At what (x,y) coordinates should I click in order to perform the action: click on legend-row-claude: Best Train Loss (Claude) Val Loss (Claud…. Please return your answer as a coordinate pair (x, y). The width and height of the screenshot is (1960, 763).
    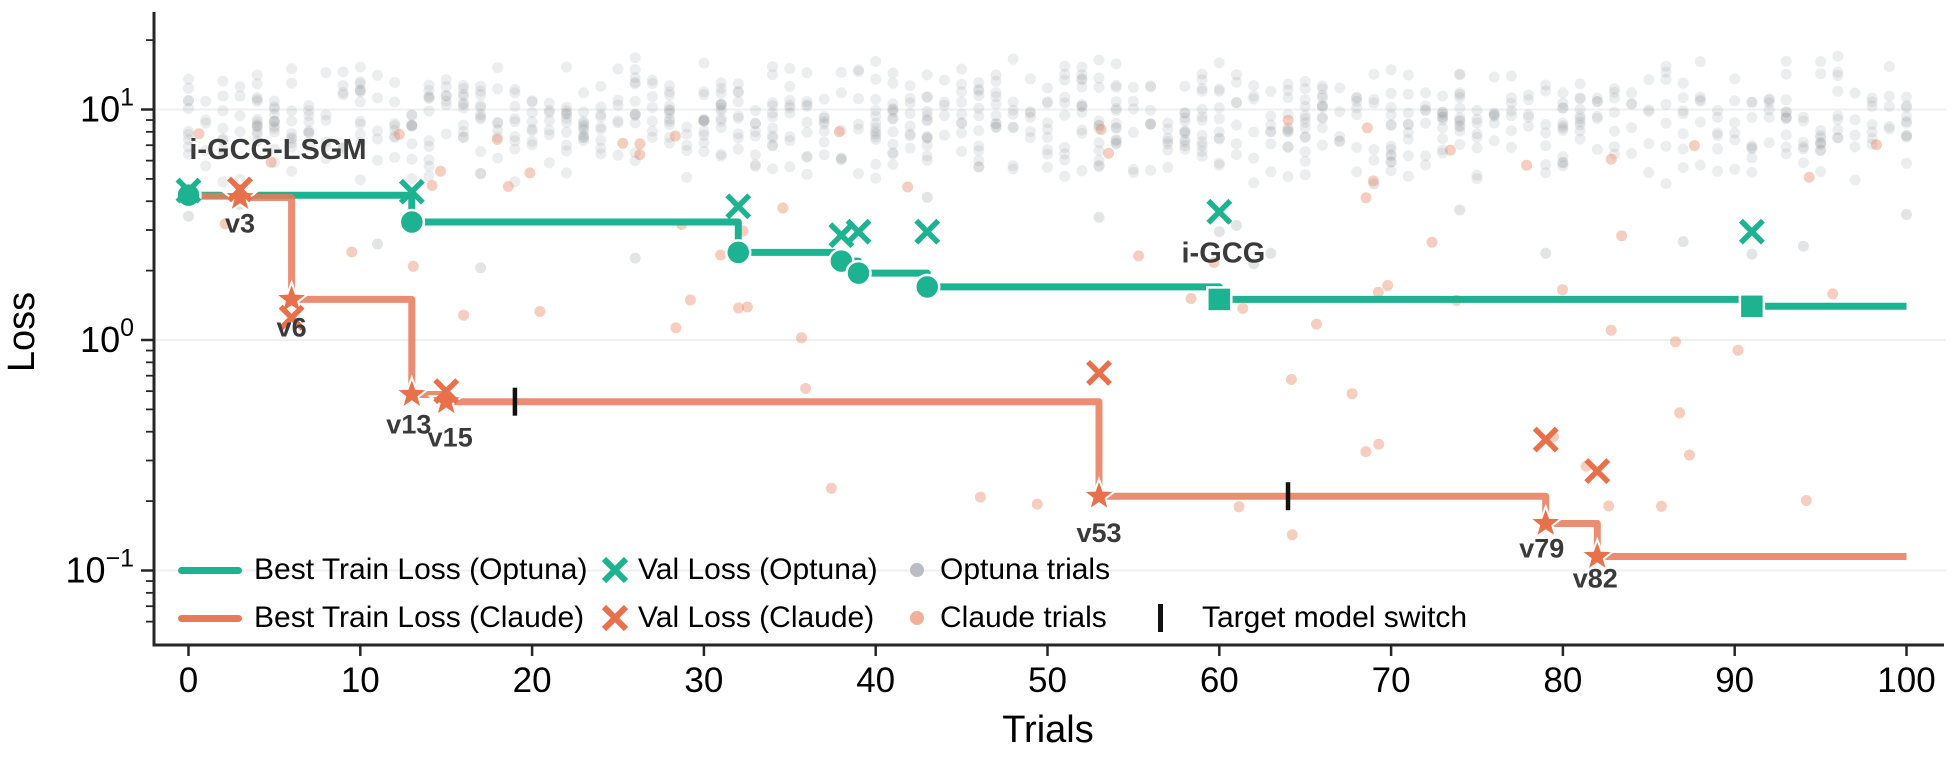
    Looking at the image, I should click on (818, 618).